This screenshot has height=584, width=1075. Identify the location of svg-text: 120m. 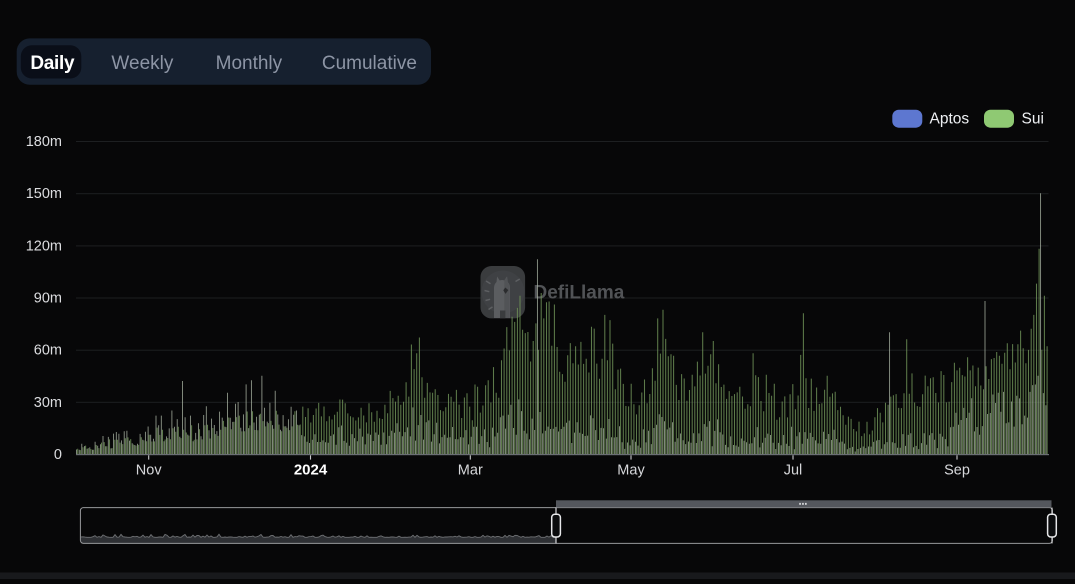
(44, 246).